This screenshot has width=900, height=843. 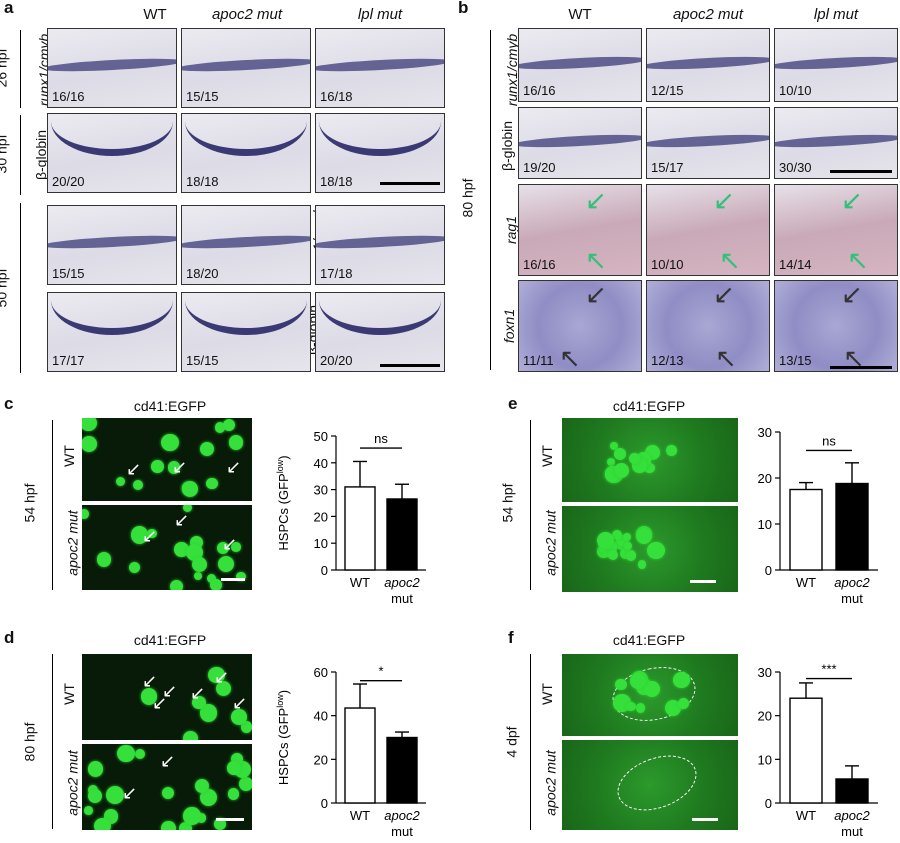 I want to click on y-tick-label: 30, so click(x=765, y=672).